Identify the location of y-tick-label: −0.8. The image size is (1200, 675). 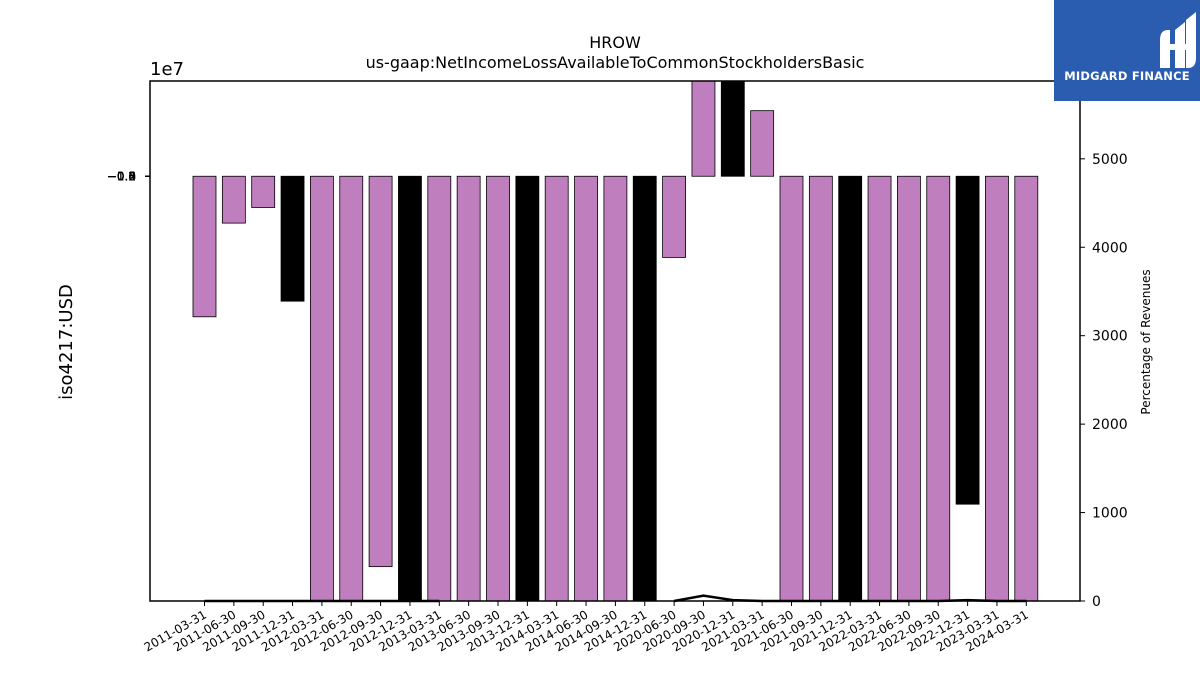
(121, 176).